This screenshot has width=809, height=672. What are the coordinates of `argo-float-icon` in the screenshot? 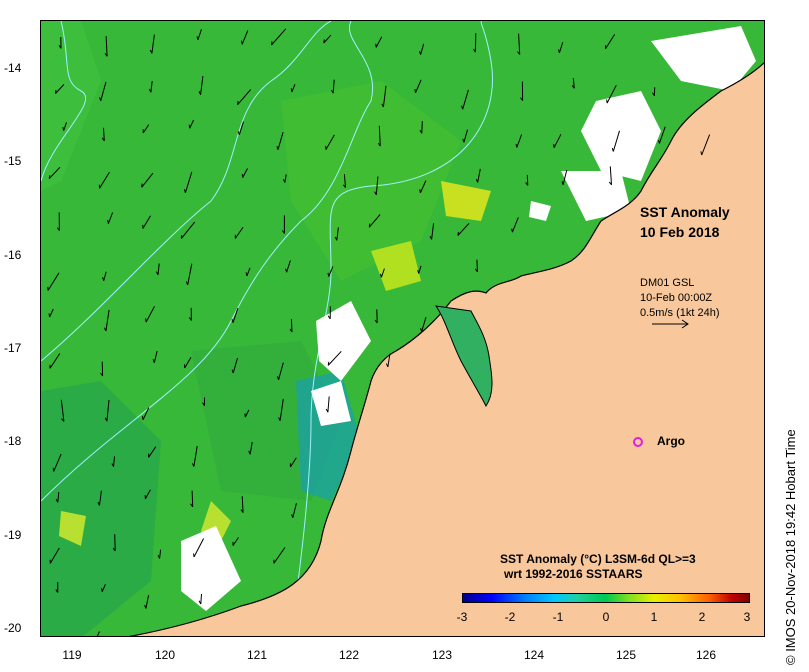 It's located at (638, 442).